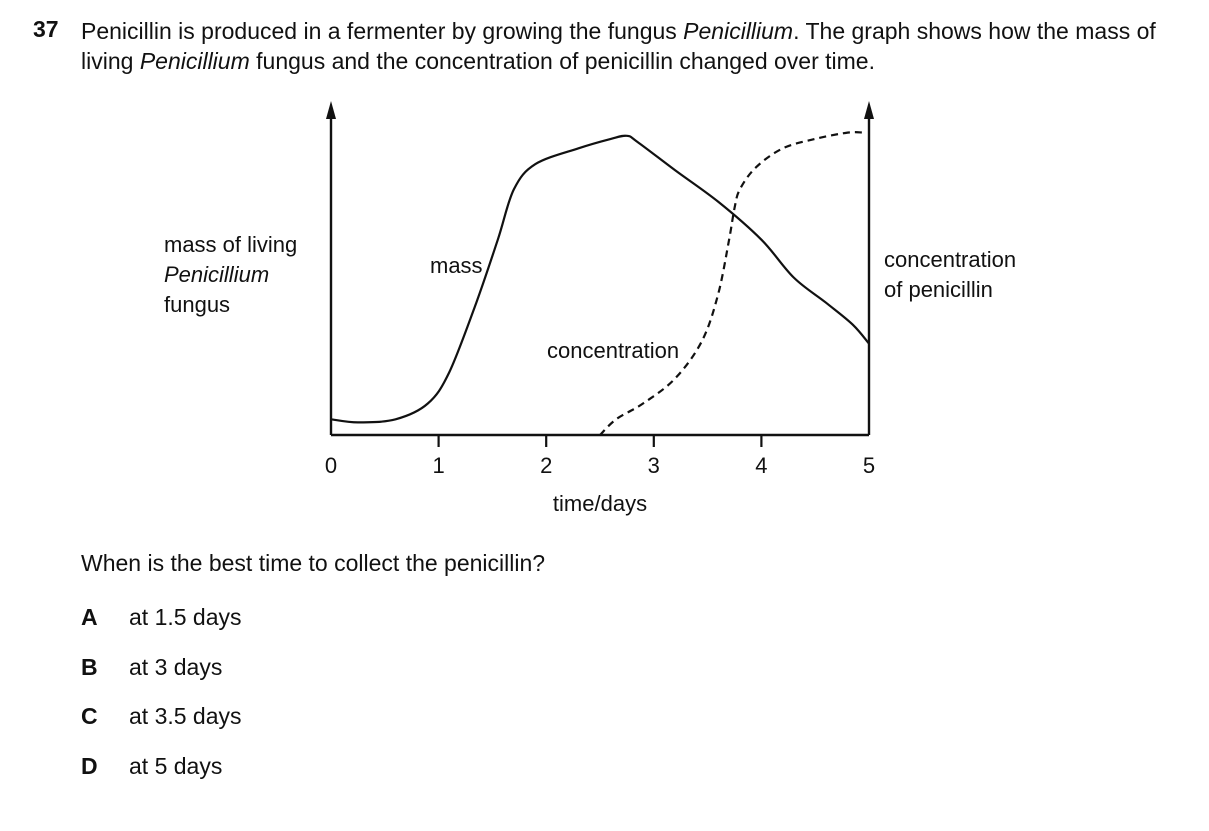  Describe the element at coordinates (46, 29) in the screenshot. I see `question-number: 37` at that location.